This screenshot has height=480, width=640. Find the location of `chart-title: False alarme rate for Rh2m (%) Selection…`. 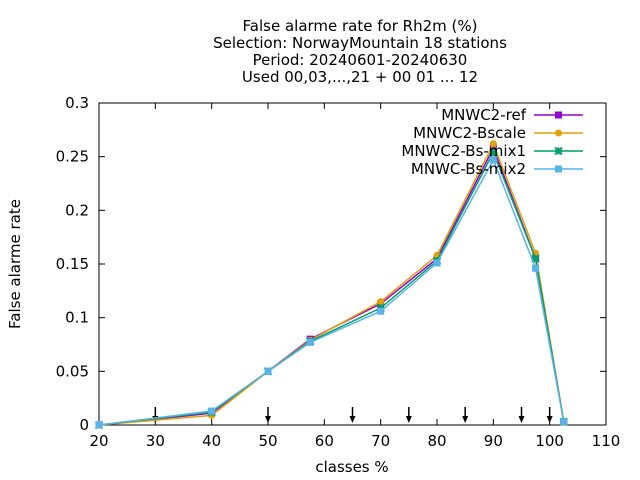

chart-title: False alarme rate for Rh2m (%) Selection… is located at coordinates (360, 51).